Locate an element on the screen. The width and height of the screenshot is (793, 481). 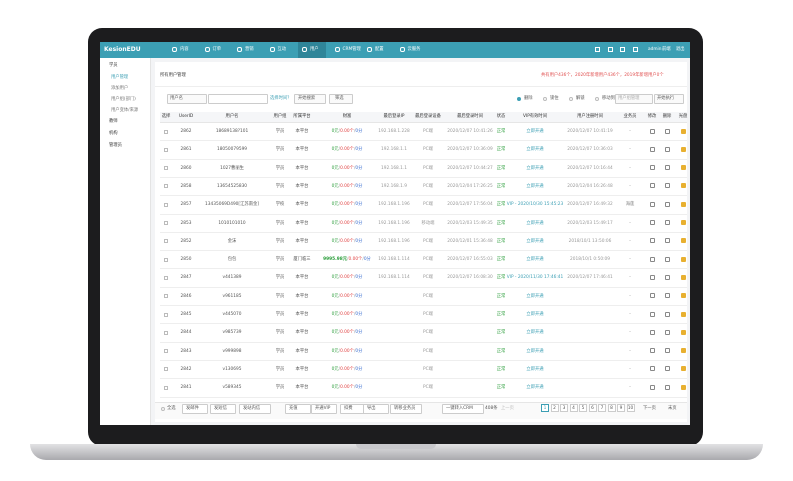
next: 下一页 is located at coordinates (649, 408).